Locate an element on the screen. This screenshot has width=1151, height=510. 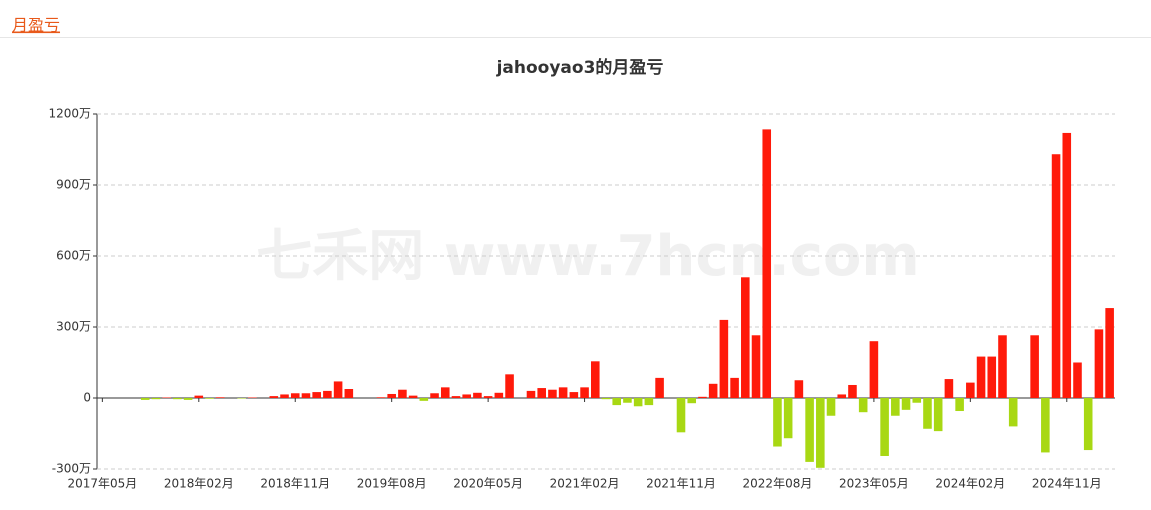
y-tick-label: 900万 is located at coordinates (73, 185).